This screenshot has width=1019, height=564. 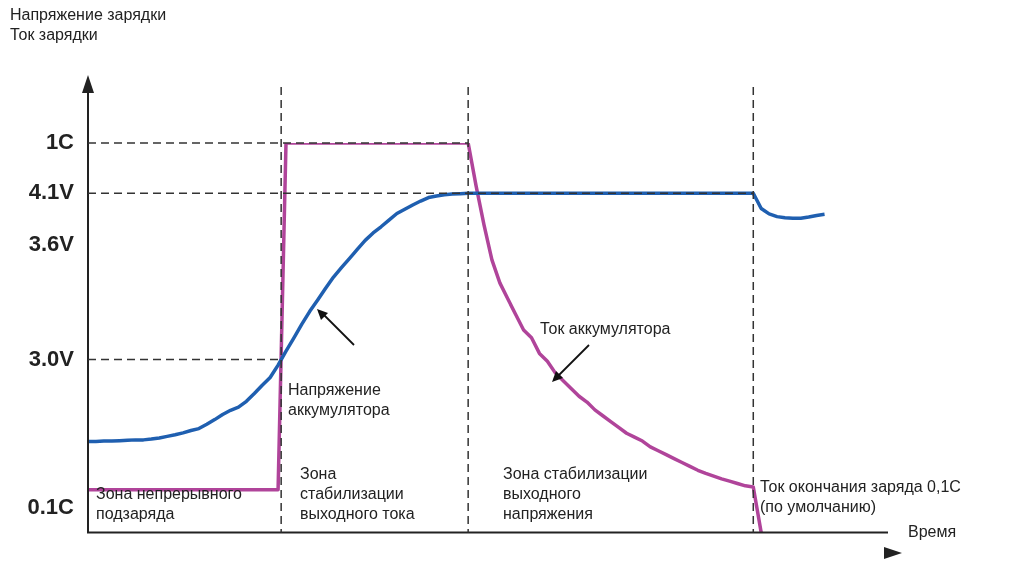 What do you see at coordinates (51, 192) in the screenshot?
I see `ref-line-label: 4.1V` at bounding box center [51, 192].